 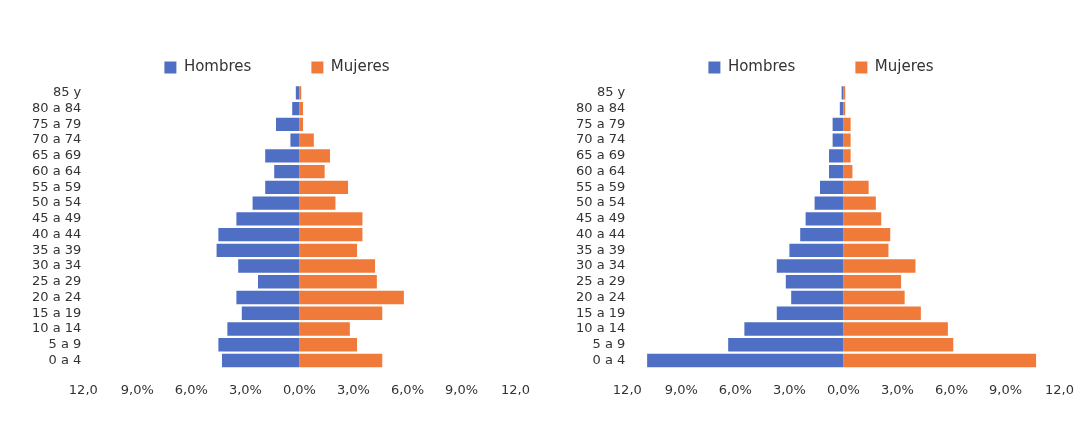 I want to click on y-tick-label: 30 a 34, so click(x=600, y=265).